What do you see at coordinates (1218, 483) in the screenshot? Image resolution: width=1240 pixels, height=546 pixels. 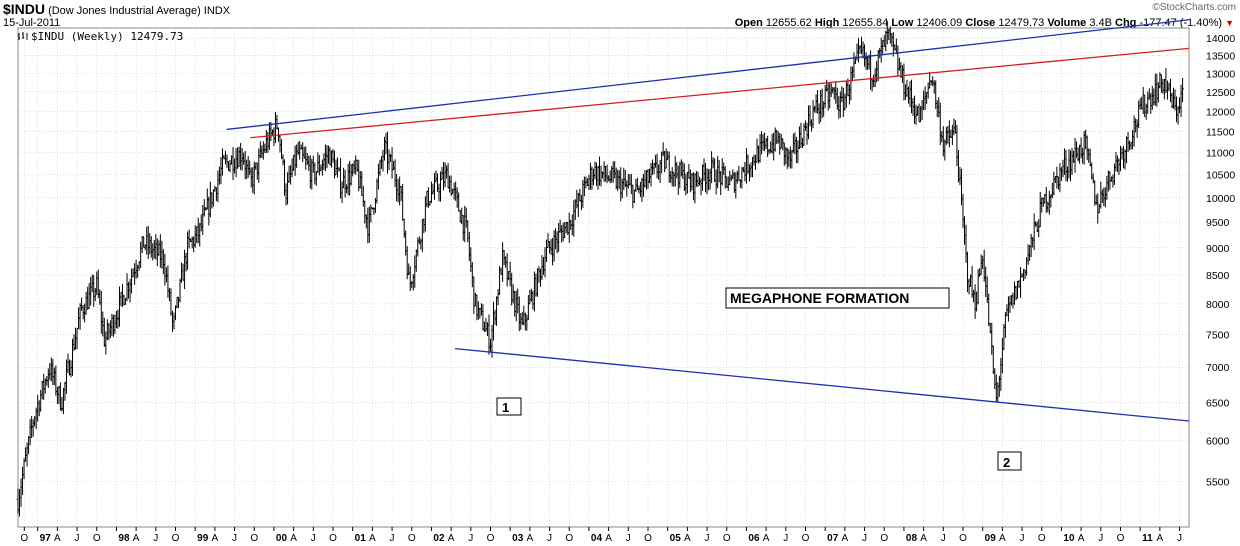 I see `y-tick-label: 5500` at bounding box center [1218, 483].